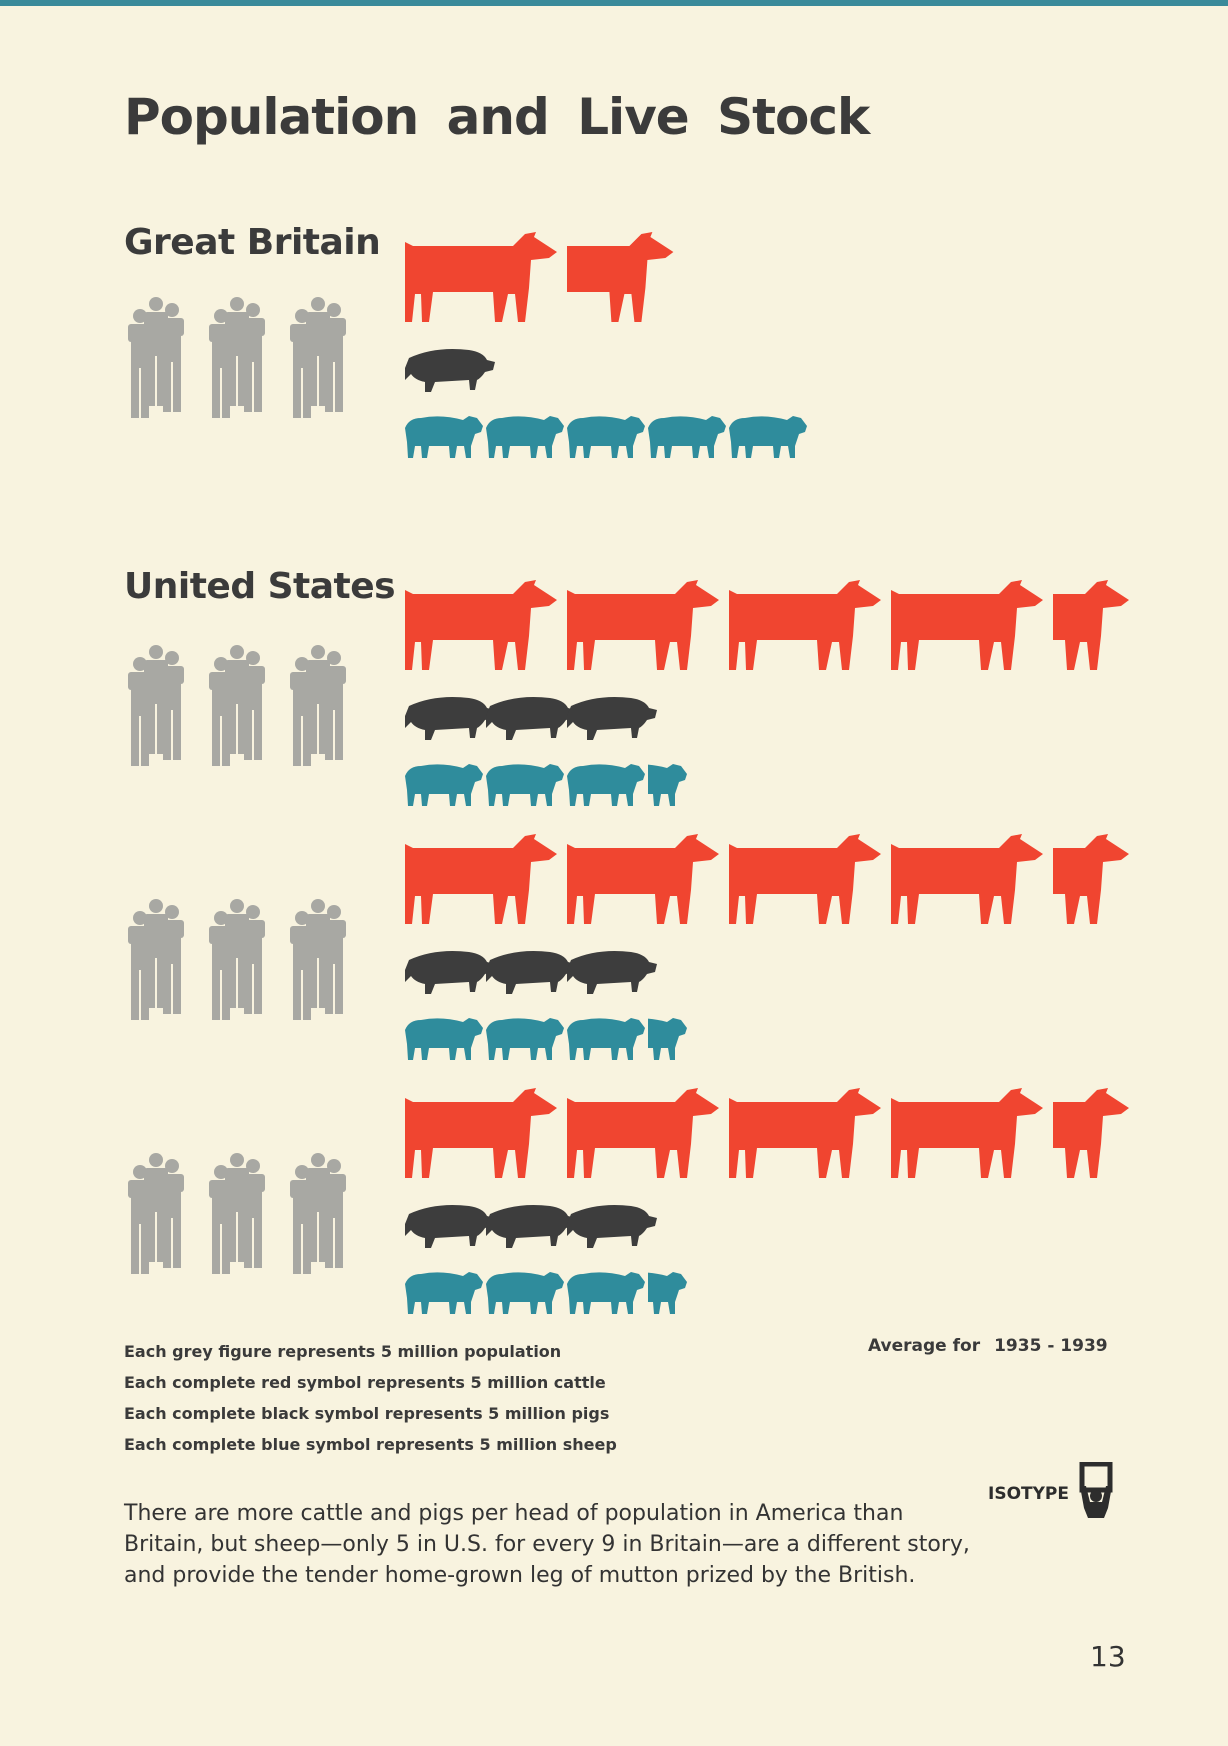 Image resolution: width=1228 pixels, height=1746 pixels. Describe the element at coordinates (497, 117) in the screenshot. I see `page-title: Population and Live Stock` at that location.